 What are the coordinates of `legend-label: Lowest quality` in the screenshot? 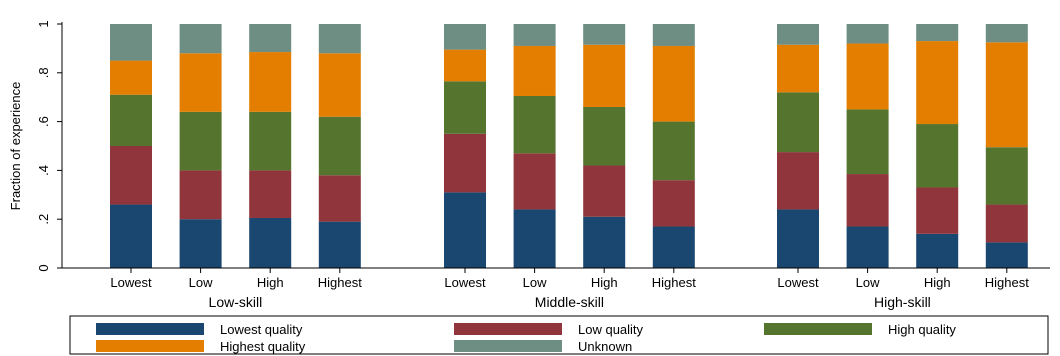 It's located at (261, 329).